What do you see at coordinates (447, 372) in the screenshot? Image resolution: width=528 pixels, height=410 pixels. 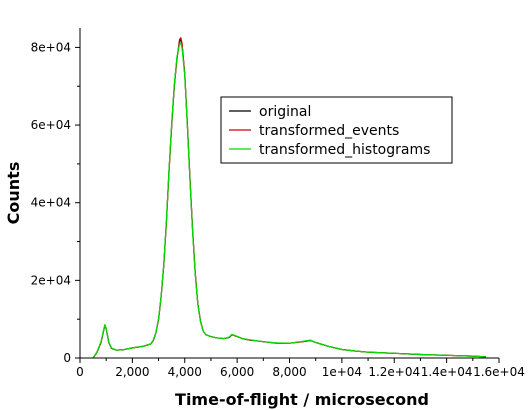 I see `x-tick-label: 1.4e+04` at bounding box center [447, 372].